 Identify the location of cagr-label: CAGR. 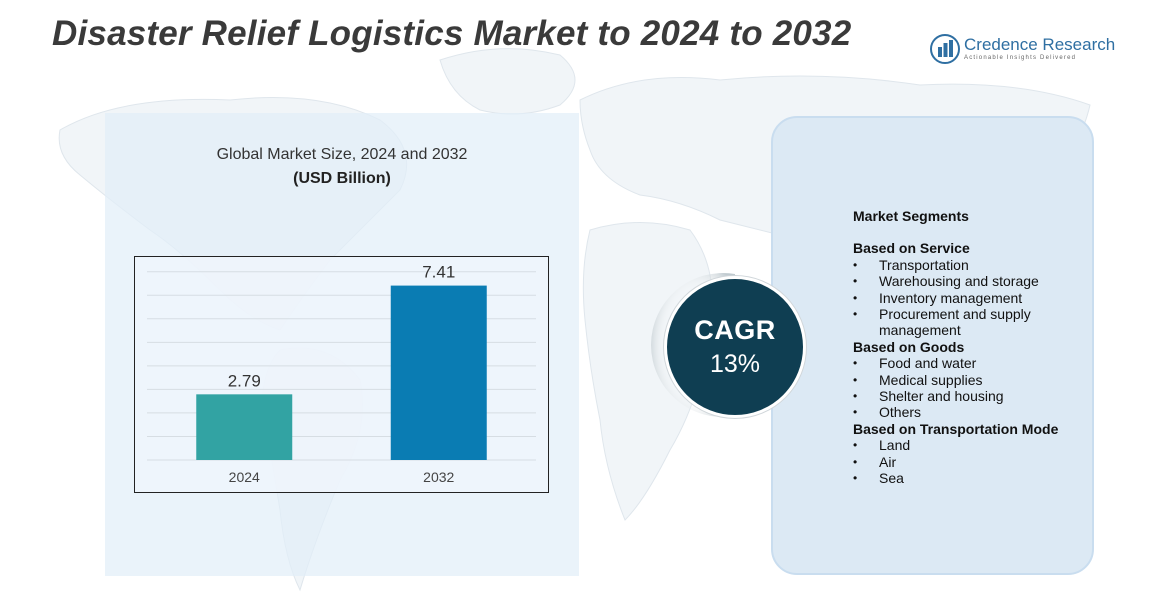
(735, 330).